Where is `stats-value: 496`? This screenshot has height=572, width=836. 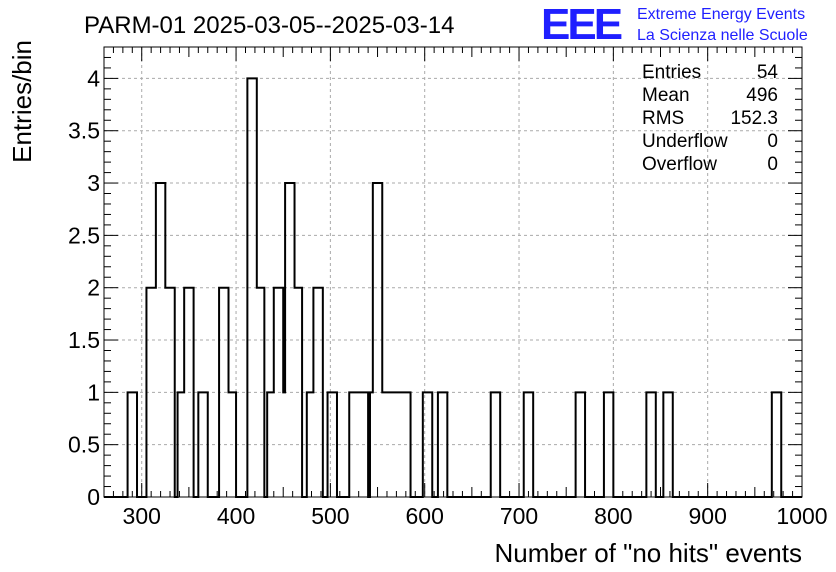
stats-value: 496 is located at coordinates (762, 95).